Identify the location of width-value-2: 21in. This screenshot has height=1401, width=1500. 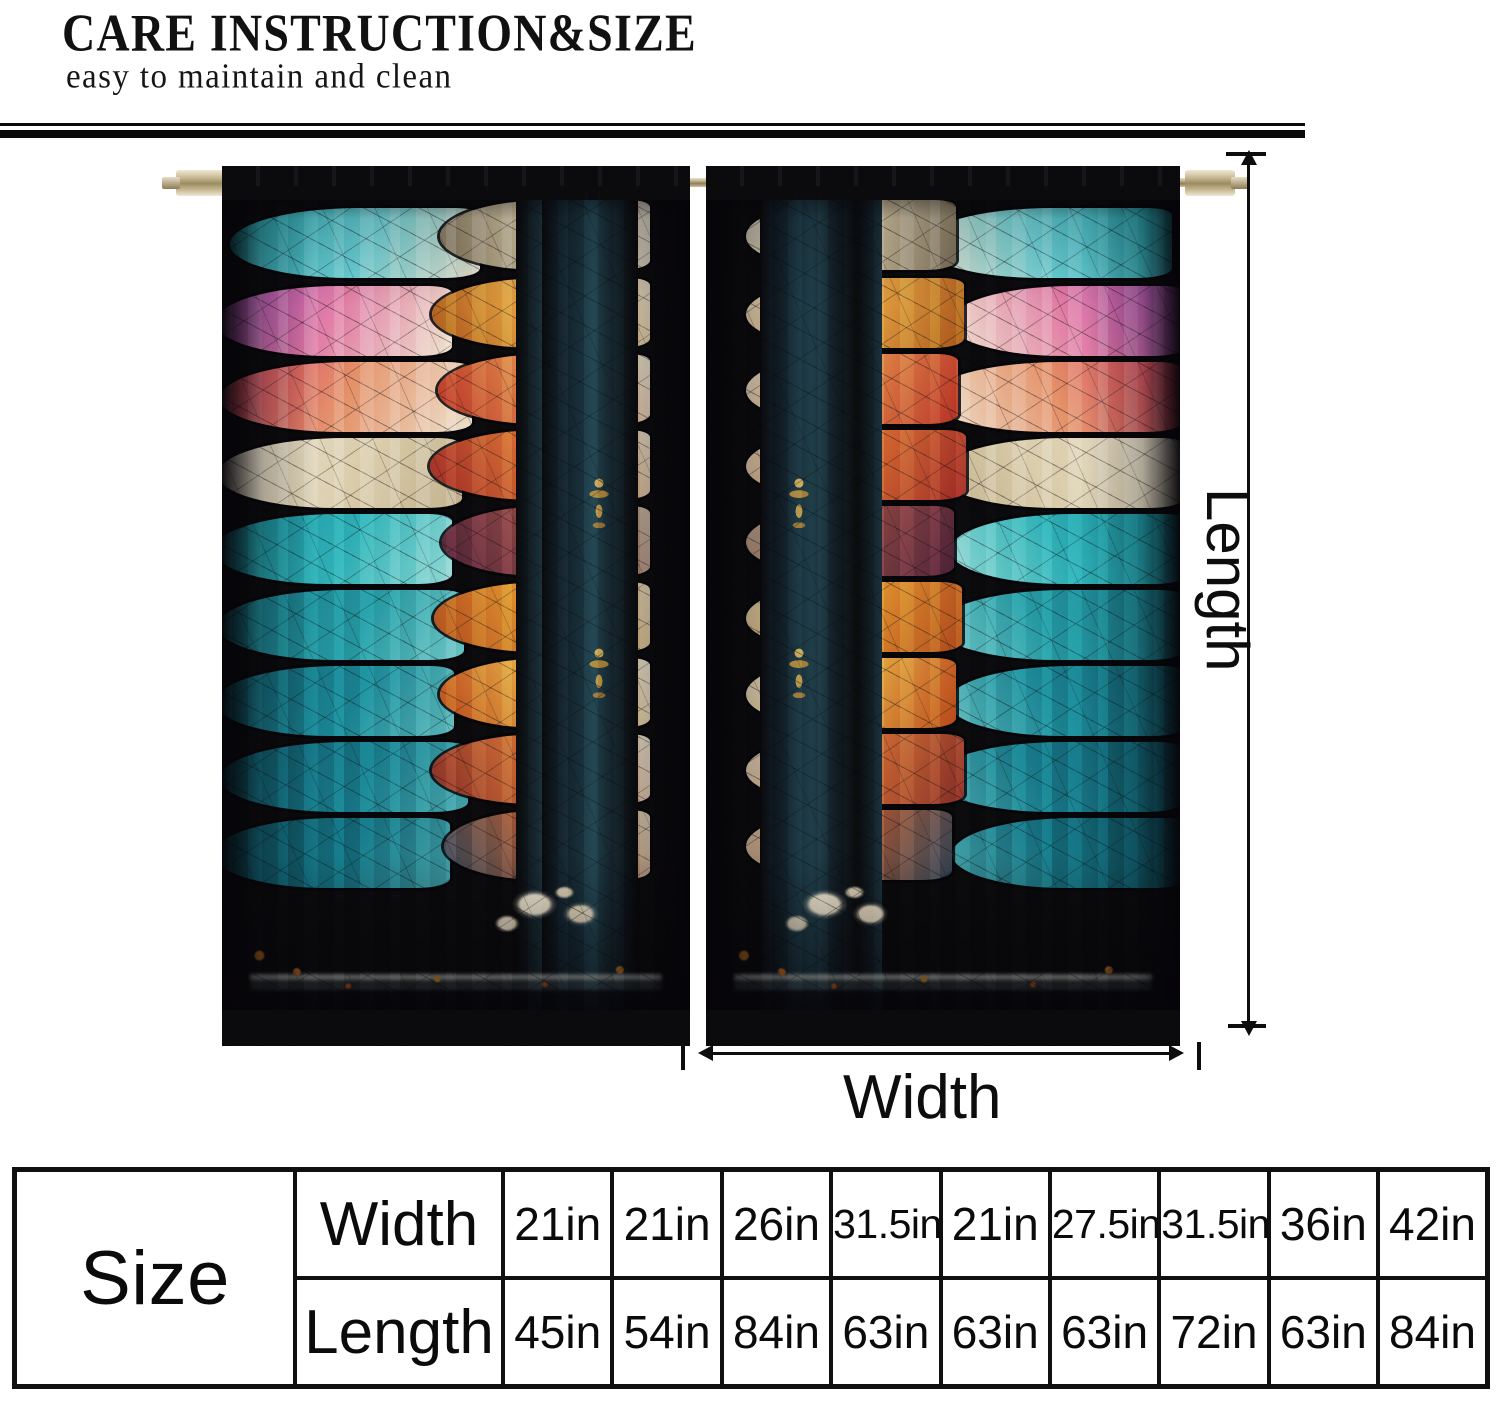
(667, 1223).